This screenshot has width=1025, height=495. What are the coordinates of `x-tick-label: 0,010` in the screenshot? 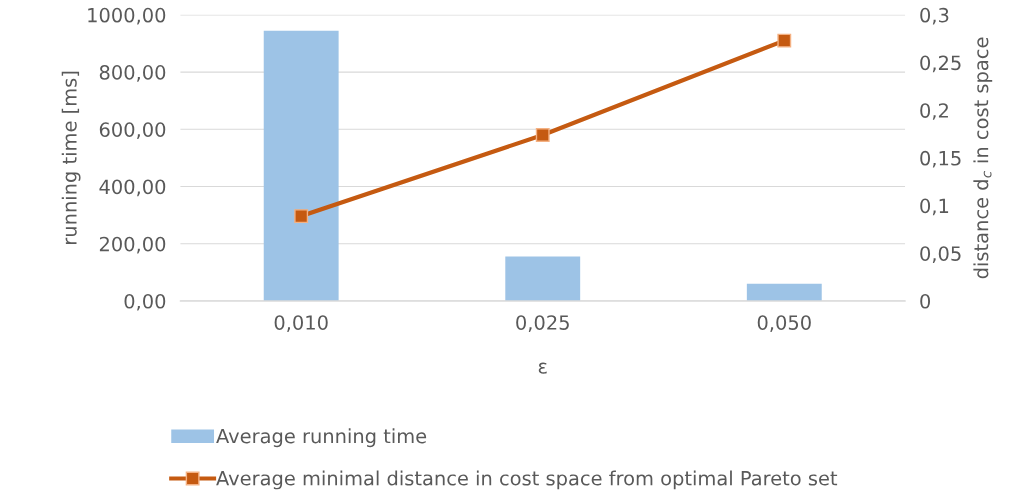 It's located at (301, 323).